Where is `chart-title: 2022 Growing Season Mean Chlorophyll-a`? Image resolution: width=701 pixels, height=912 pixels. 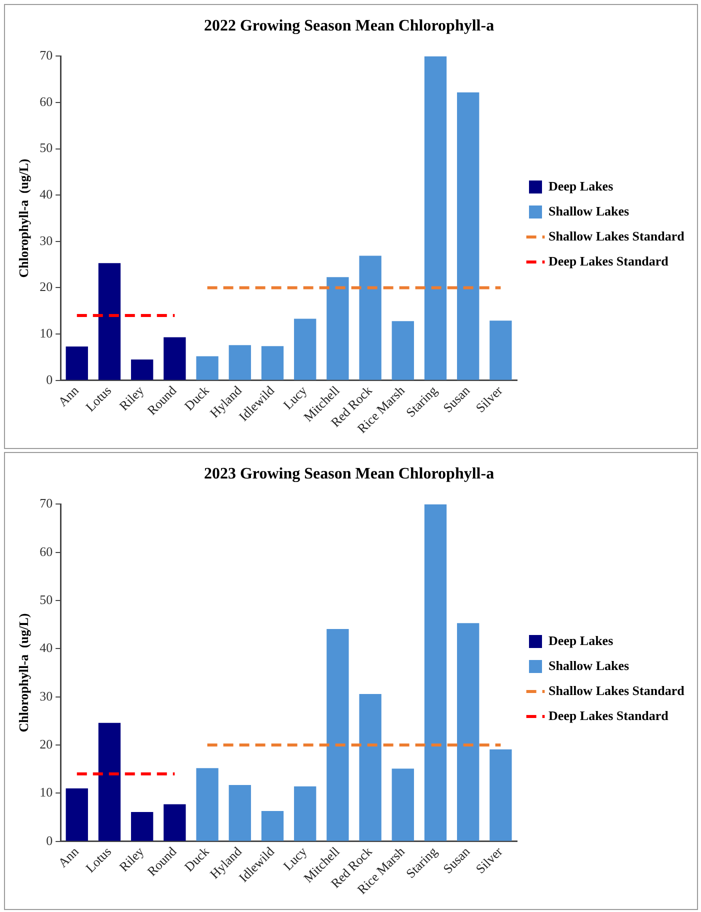 chart-title: 2022 Growing Season Mean Chlorophyll-a is located at coordinates (349, 26).